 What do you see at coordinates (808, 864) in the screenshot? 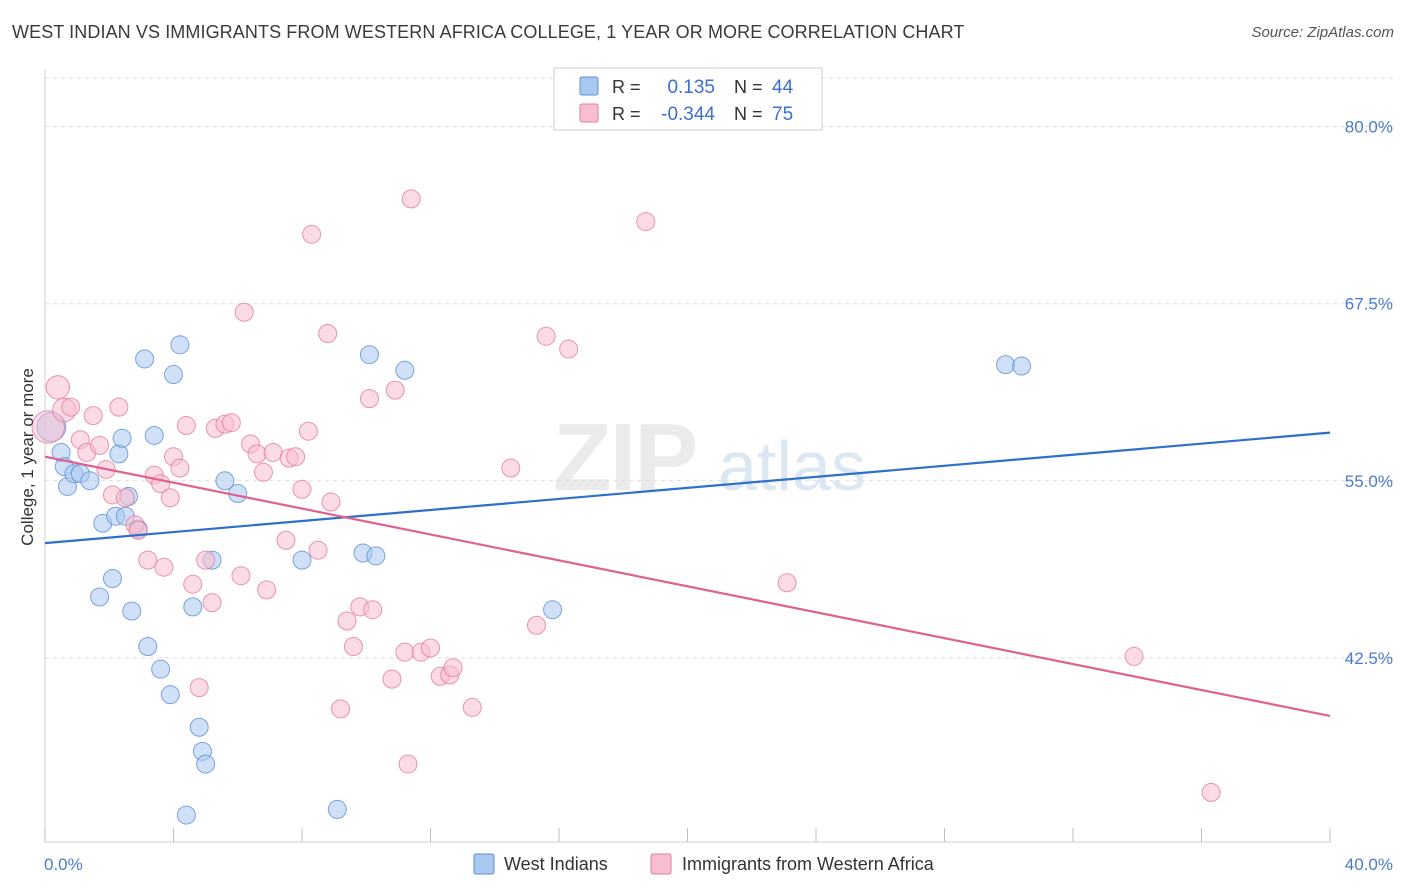
I see `bottom-legend-label-pink: Immigrants from Western Africa` at bounding box center [808, 864].